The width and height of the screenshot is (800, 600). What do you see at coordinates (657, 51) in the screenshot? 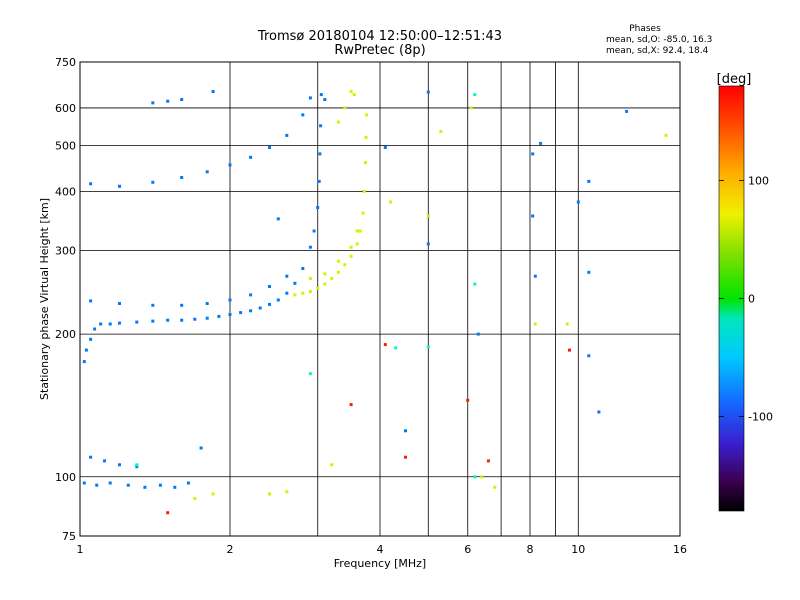
I see `legend-x-stats: mean, sd,X: 92.4, 18.4` at bounding box center [657, 51].